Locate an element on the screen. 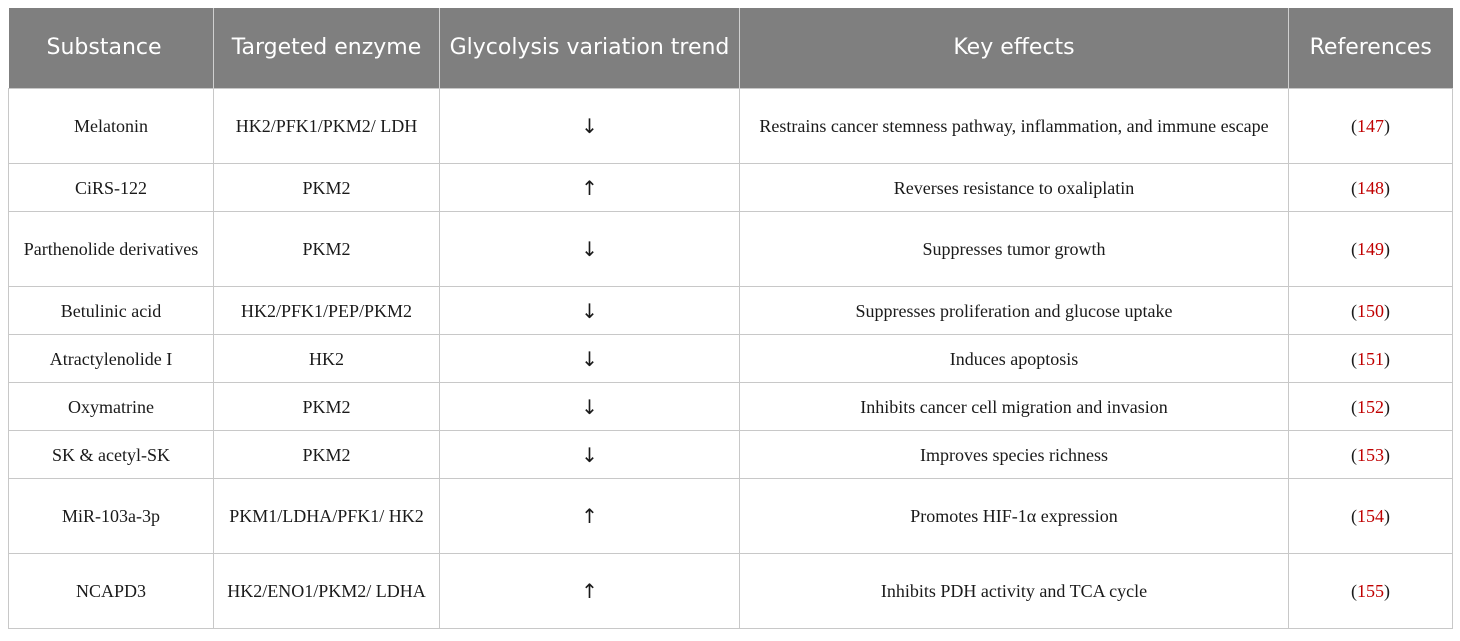  cell-substance: NCAPD3 is located at coordinates (111, 591).